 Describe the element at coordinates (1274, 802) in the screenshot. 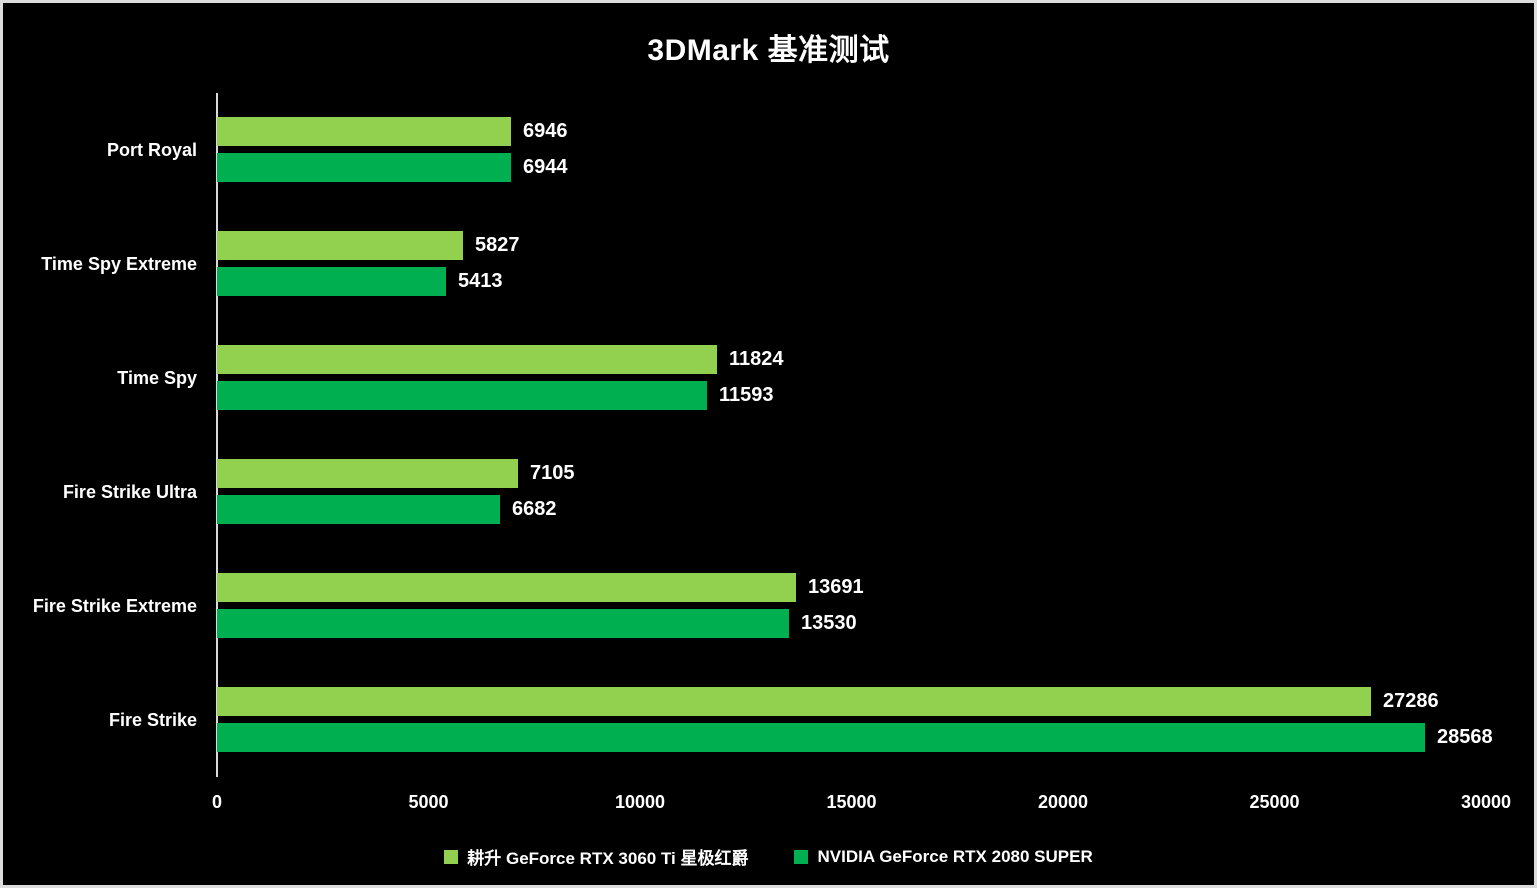

I see `x-axis-tick-label: 25000` at that location.